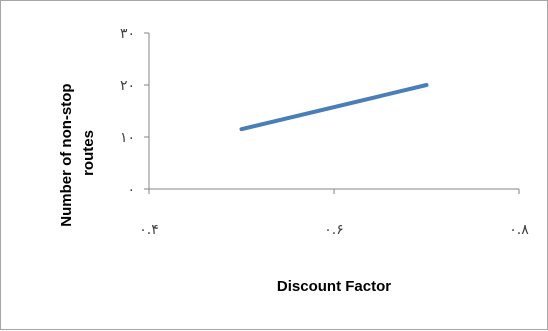 The width and height of the screenshot is (548, 331). I want to click on y-tick-label: ۱۰, so click(127, 138).